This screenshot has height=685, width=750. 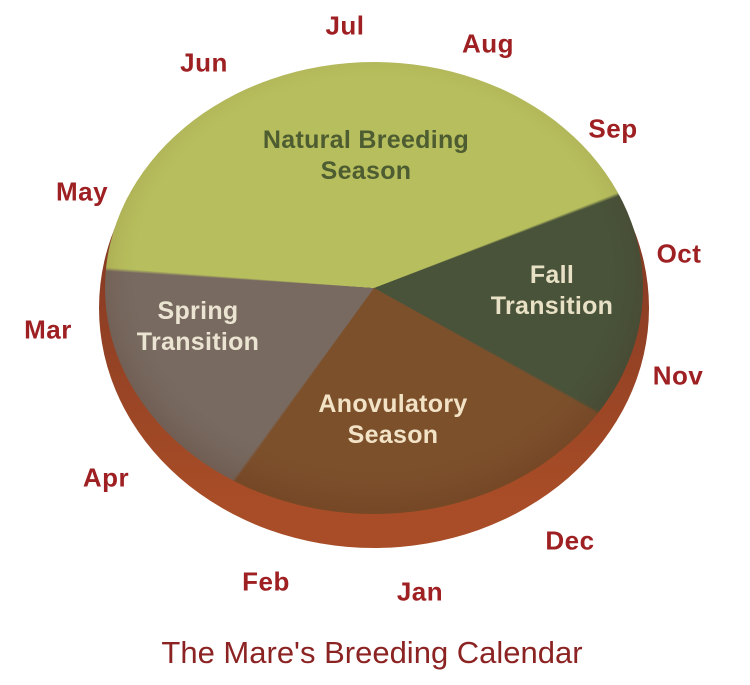 What do you see at coordinates (570, 540) in the screenshot?
I see `month-label-dec: Dec` at bounding box center [570, 540].